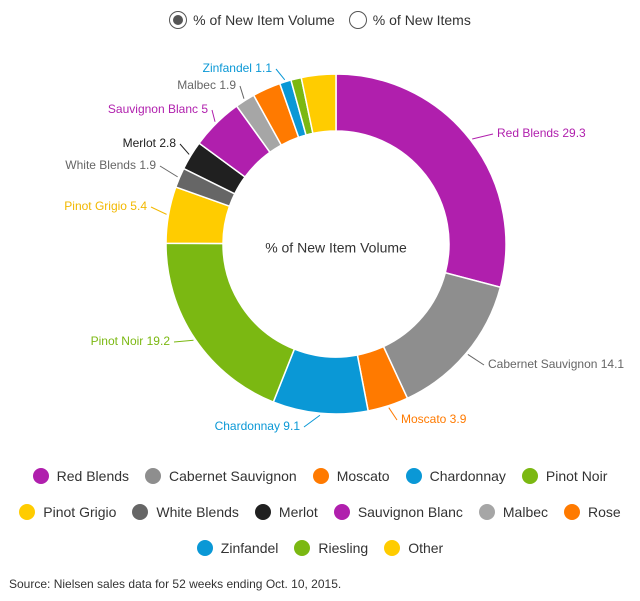 Image resolution: width=640 pixels, height=601 pixels. Describe the element at coordinates (410, 512) in the screenshot. I see `legend-label: Sauvignon Blanc` at that location.